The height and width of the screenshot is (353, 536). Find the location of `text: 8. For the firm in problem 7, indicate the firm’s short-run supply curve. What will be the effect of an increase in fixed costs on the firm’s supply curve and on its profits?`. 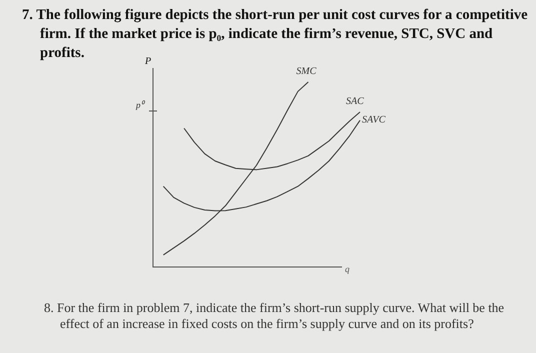

text: 8. For the firm in problem 7, indicate the firm’s short-run supply curve. What will be the effect of an increase in fixed costs on the firm’s supply curve and on its profits? is located at coordinates (275, 316).